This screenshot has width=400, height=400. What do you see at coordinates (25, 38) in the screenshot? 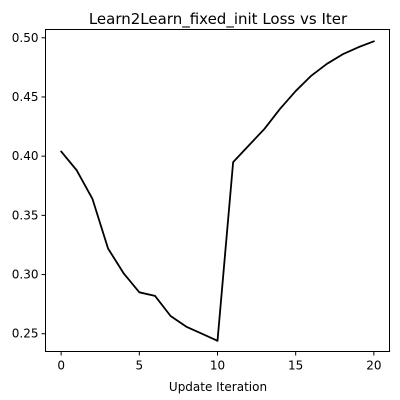
I see `y-tick-label: 0.50` at bounding box center [25, 38].